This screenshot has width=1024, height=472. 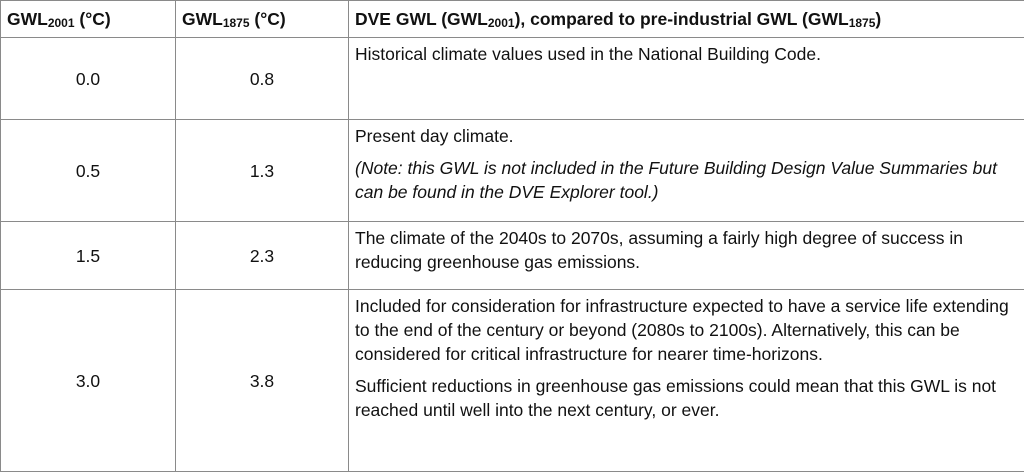 What do you see at coordinates (262, 255) in the screenshot?
I see `gwl-1875-cell: 2.3` at bounding box center [262, 255].